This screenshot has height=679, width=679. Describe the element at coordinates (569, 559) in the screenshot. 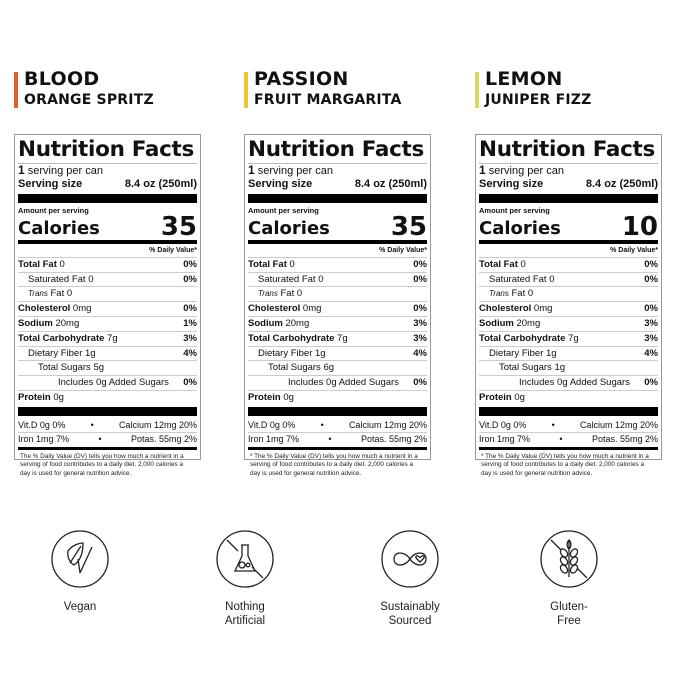

I see `no-wheat-icon` at that location.